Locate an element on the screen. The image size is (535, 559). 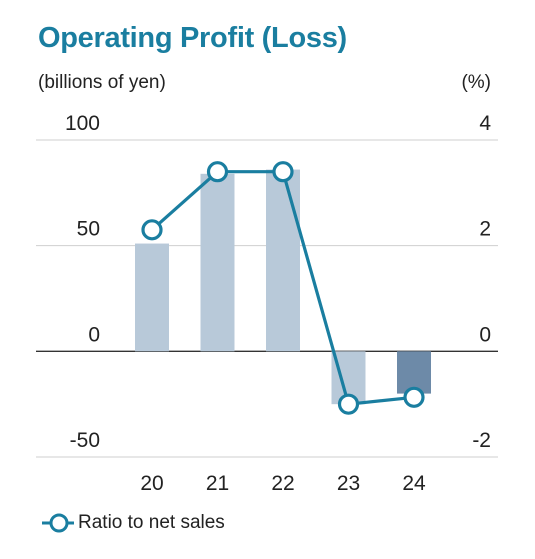
y-left-tick-label: 50 is located at coordinates (88, 229).